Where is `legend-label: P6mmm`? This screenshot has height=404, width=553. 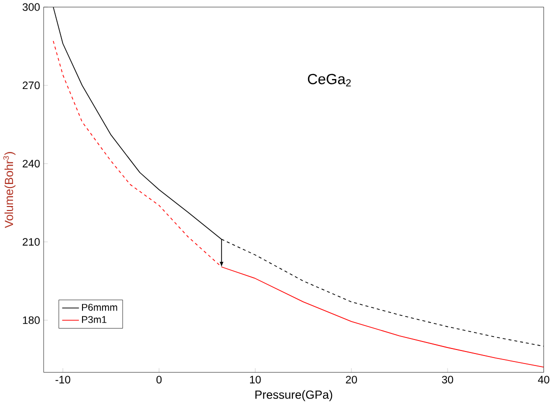
legend-label: P6mmm is located at coordinates (100, 307).